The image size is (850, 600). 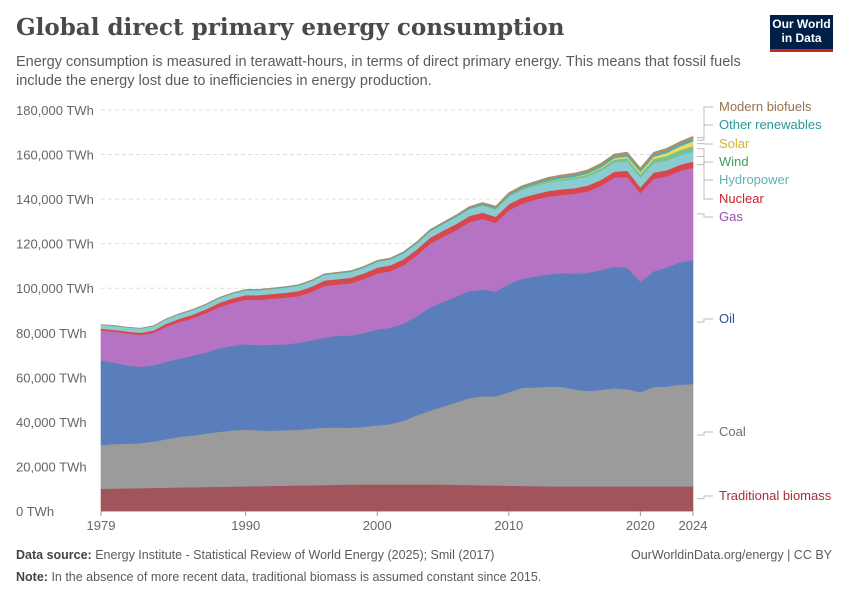 What do you see at coordinates (51, 466) in the screenshot?
I see `y-tick-label: 20,000 TWh` at bounding box center [51, 466].